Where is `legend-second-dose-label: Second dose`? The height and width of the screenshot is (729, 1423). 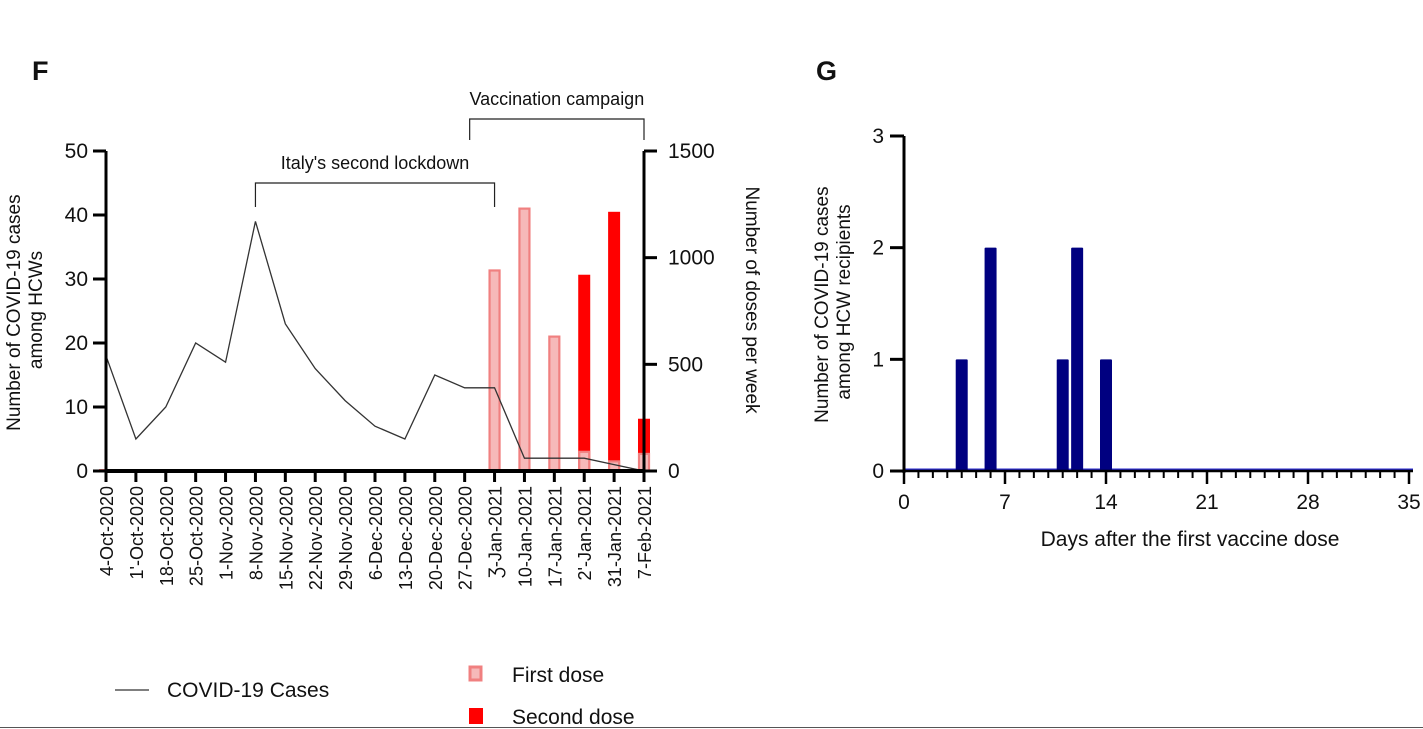
legend-second-dose-label: Second dose is located at coordinates (573, 717).